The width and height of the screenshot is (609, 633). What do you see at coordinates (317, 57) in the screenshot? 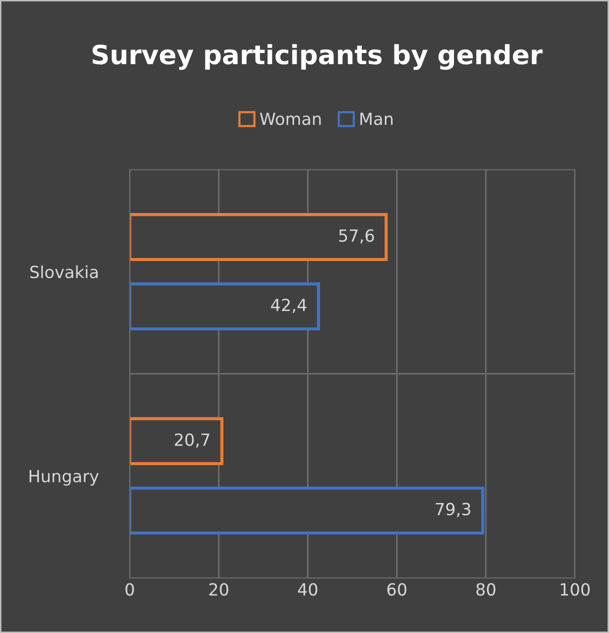
I see `chart-title: Survey participants by gender` at bounding box center [317, 57].